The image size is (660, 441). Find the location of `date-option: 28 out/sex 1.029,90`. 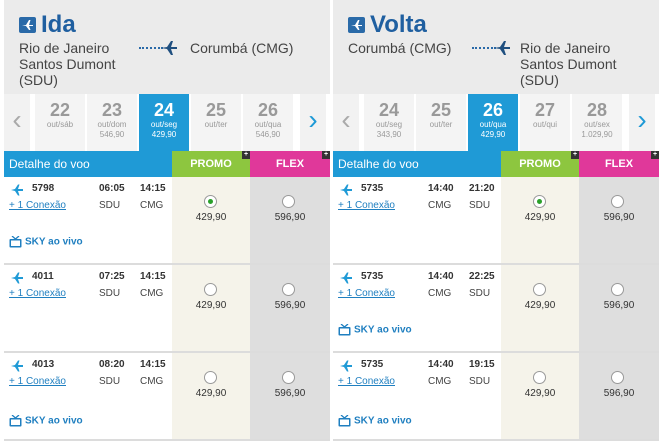

date-option: 28 out/sex 1.029,90 is located at coordinates (596, 122).